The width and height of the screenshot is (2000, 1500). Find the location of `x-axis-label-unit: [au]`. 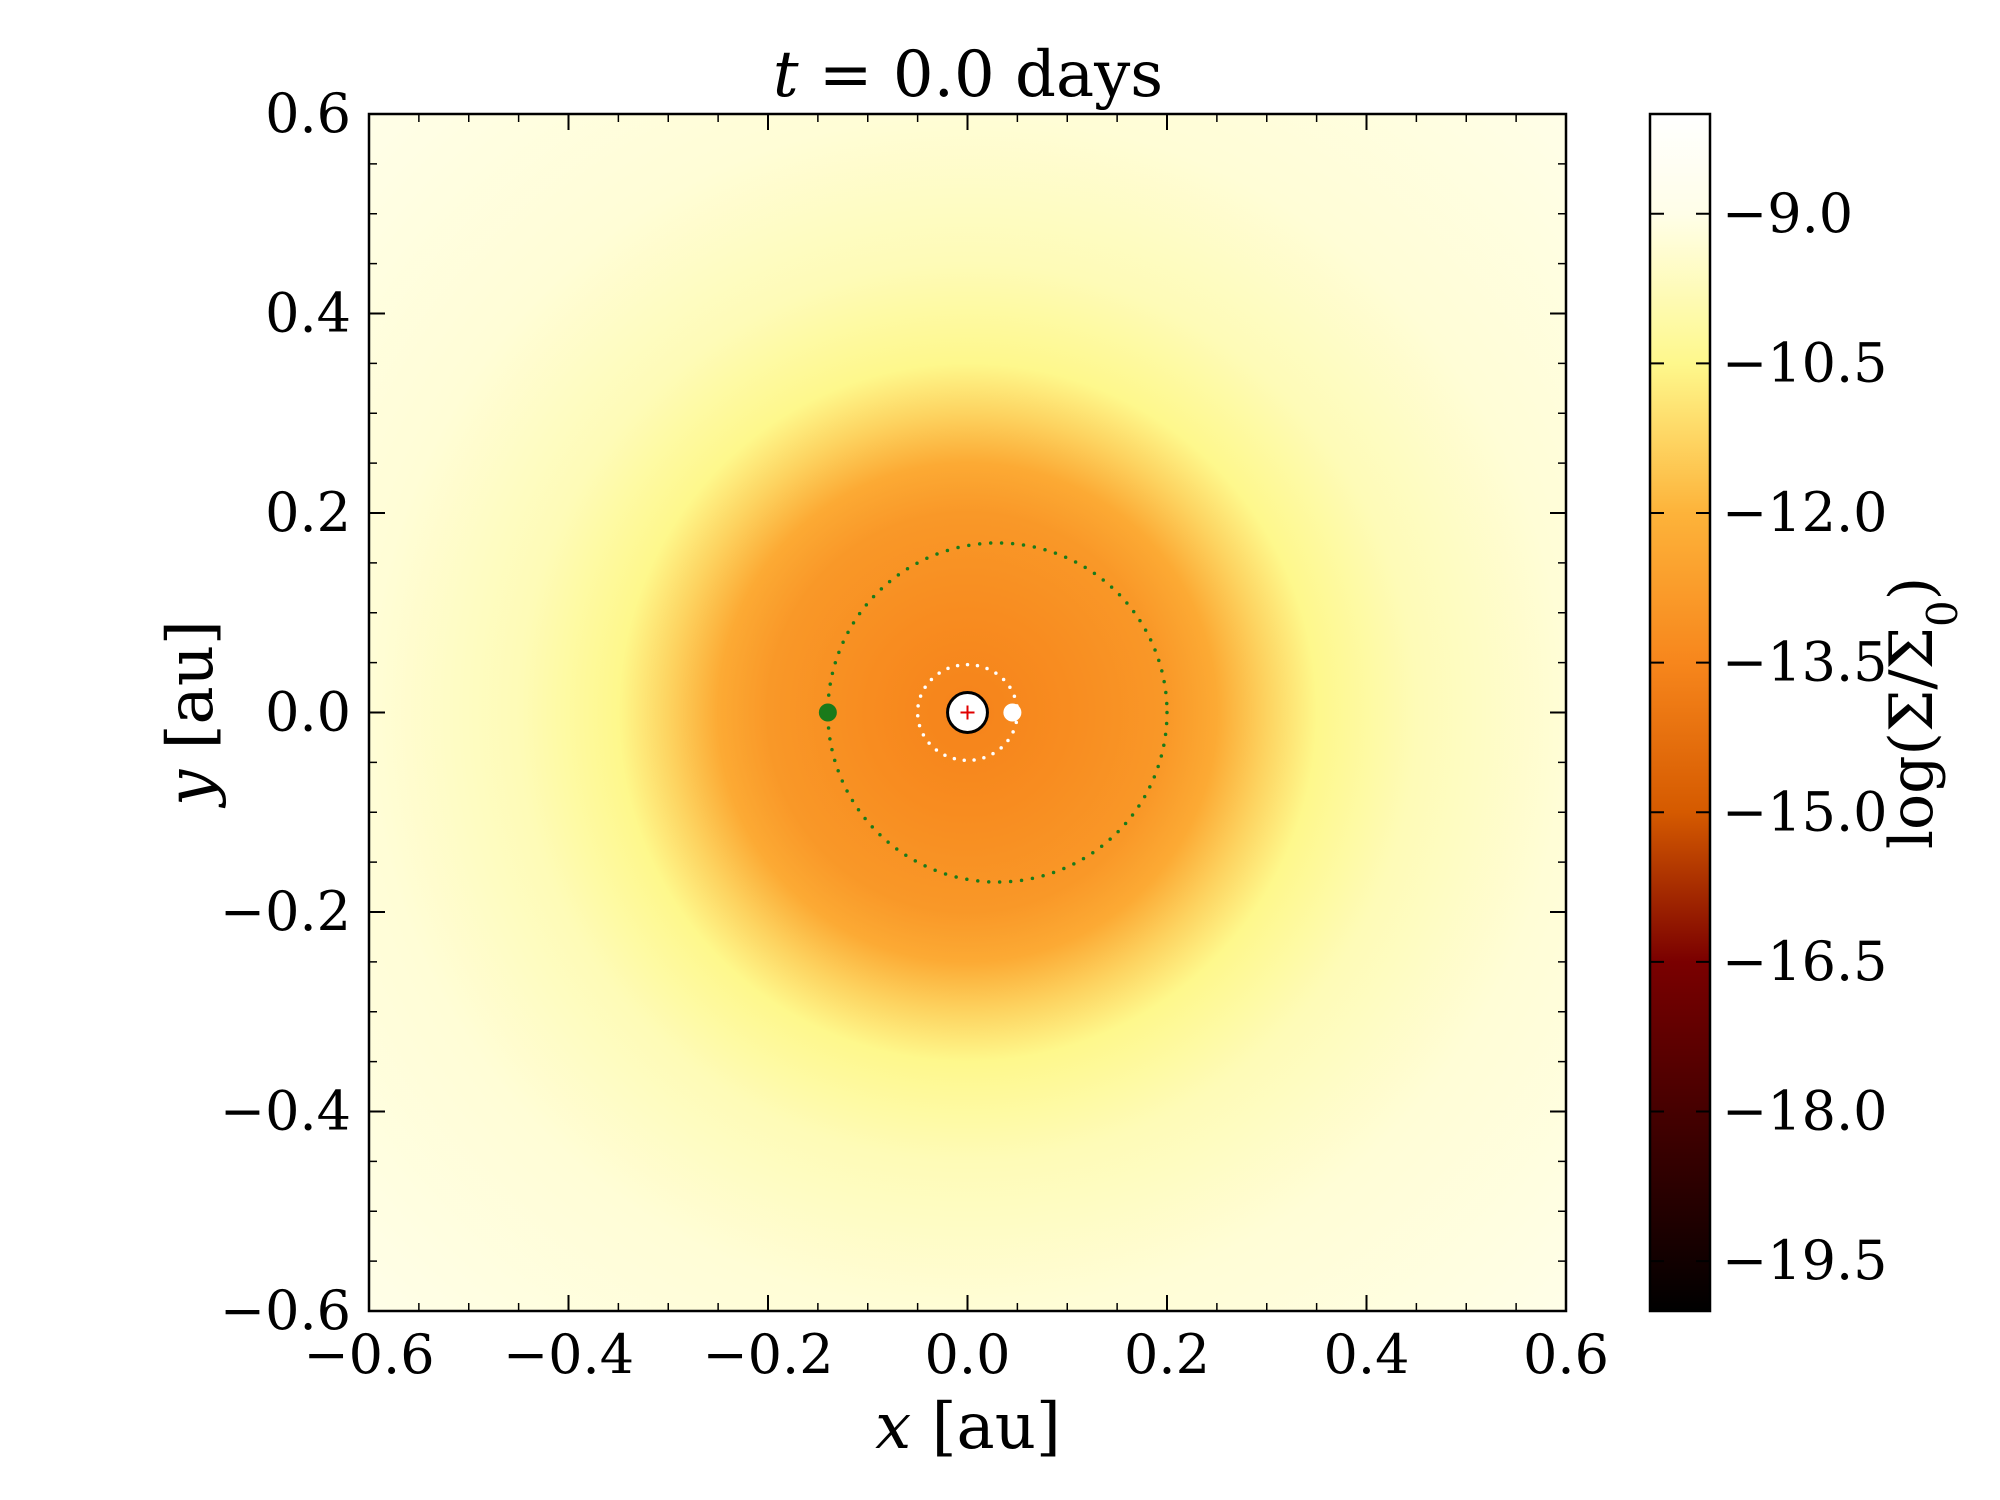

x-axis-label-unit: [au] is located at coordinates (986, 1427).